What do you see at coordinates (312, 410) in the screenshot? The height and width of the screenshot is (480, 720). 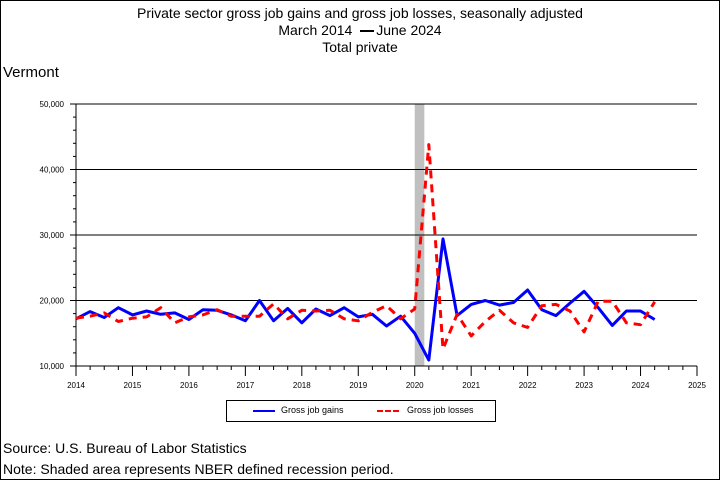 I see `legend-label-gains: Gross job gains` at bounding box center [312, 410].